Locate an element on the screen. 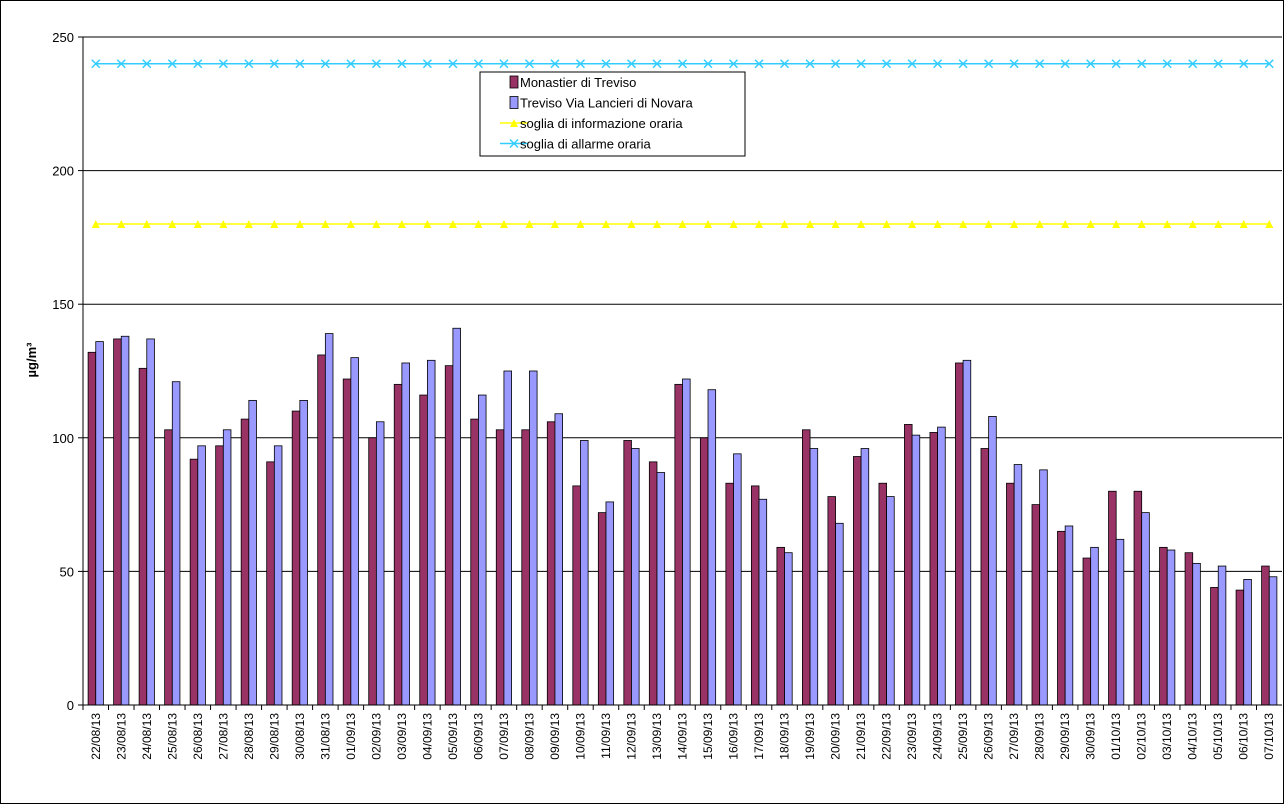  x-tick-label: 03/09/13 is located at coordinates (402, 736).